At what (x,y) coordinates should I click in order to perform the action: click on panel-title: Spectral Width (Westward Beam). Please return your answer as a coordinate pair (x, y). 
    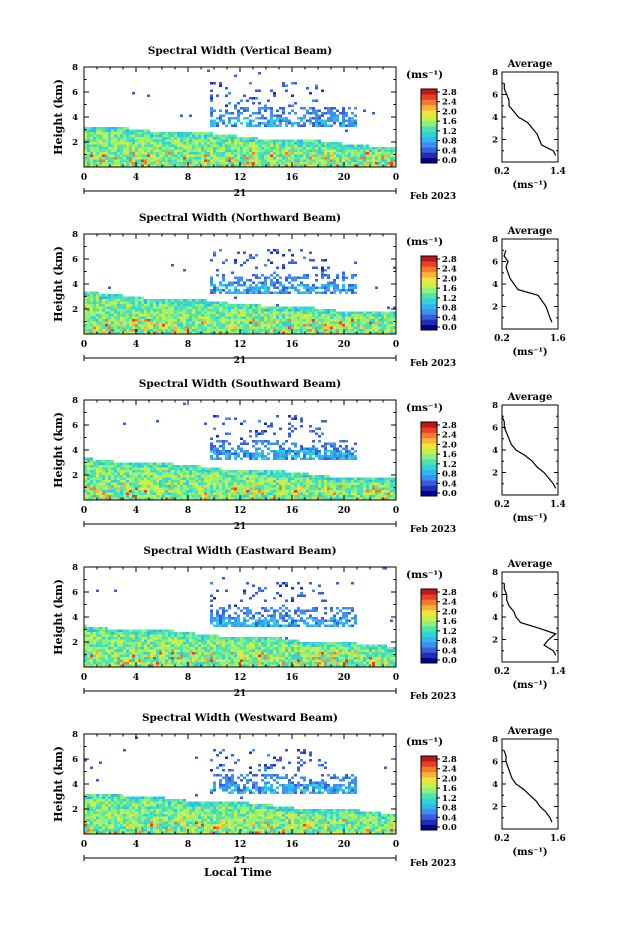
    Looking at the image, I should click on (240, 718).